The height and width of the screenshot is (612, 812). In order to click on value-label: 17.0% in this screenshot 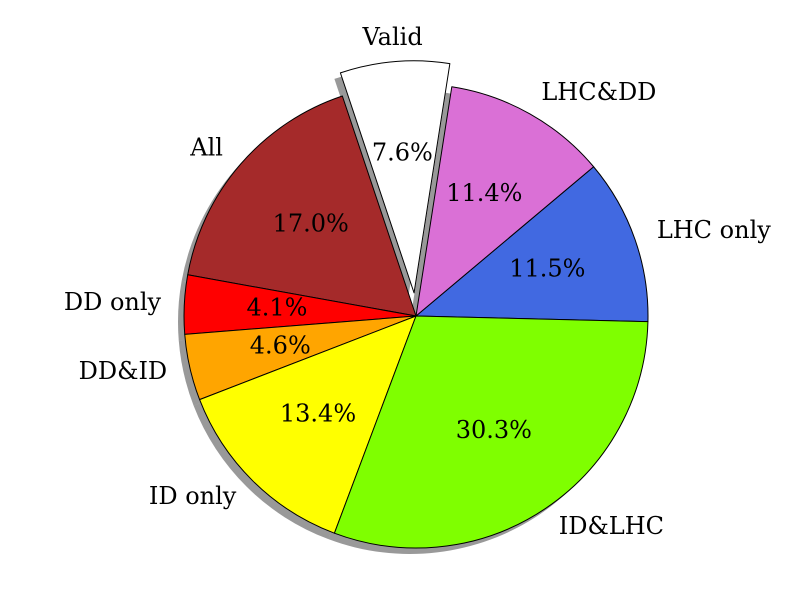, I will do `click(311, 223)`.